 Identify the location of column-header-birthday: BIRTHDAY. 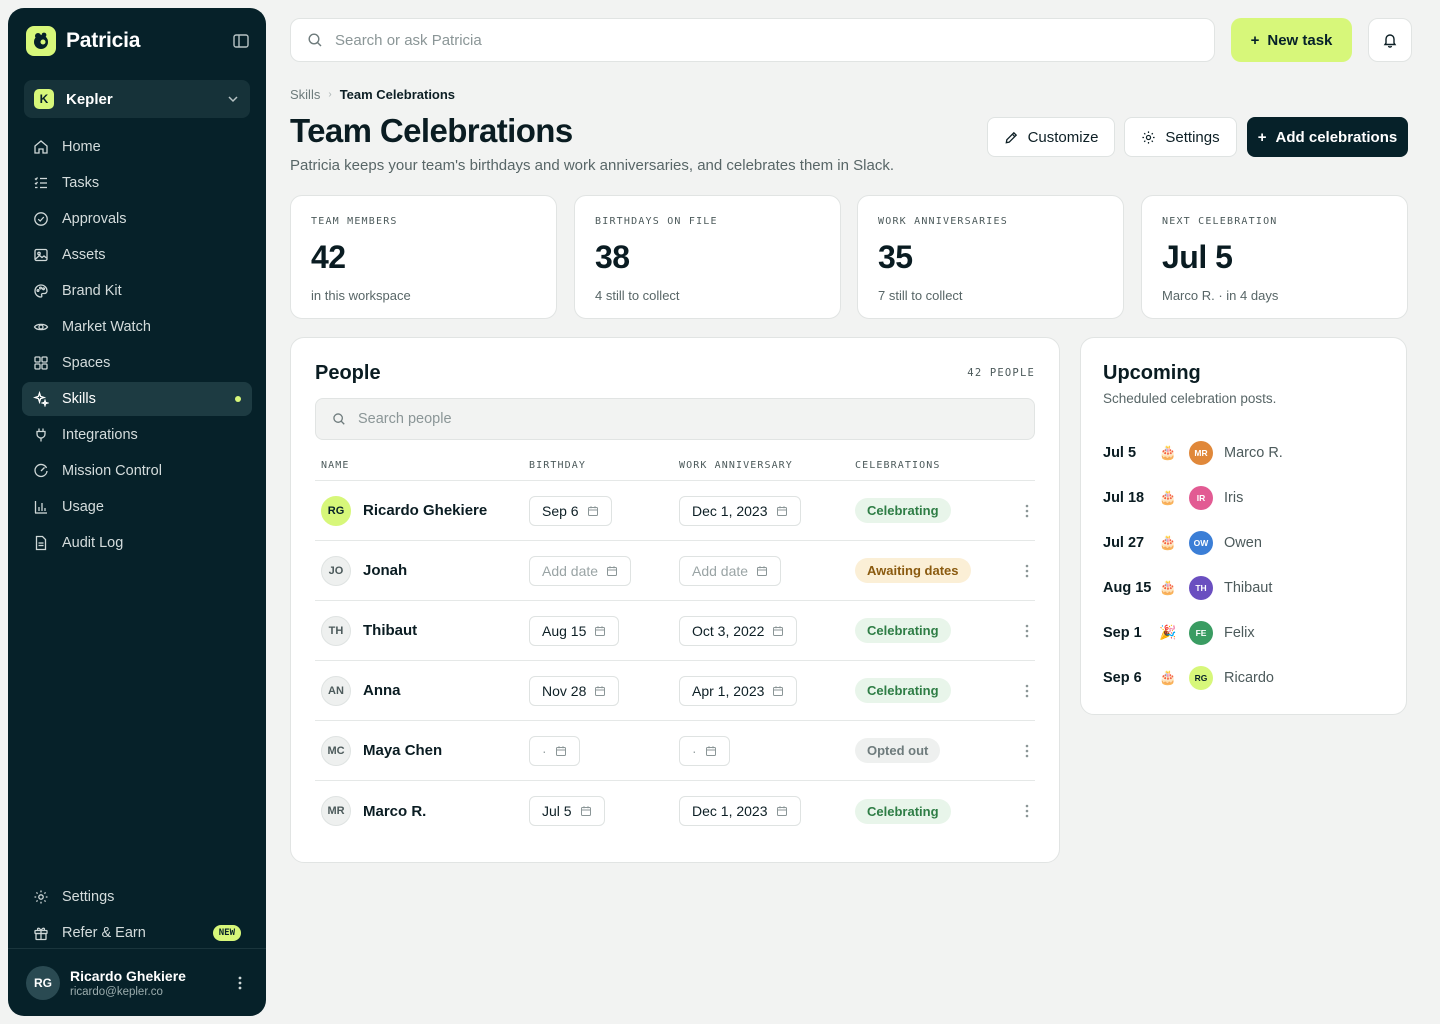
(557, 465).